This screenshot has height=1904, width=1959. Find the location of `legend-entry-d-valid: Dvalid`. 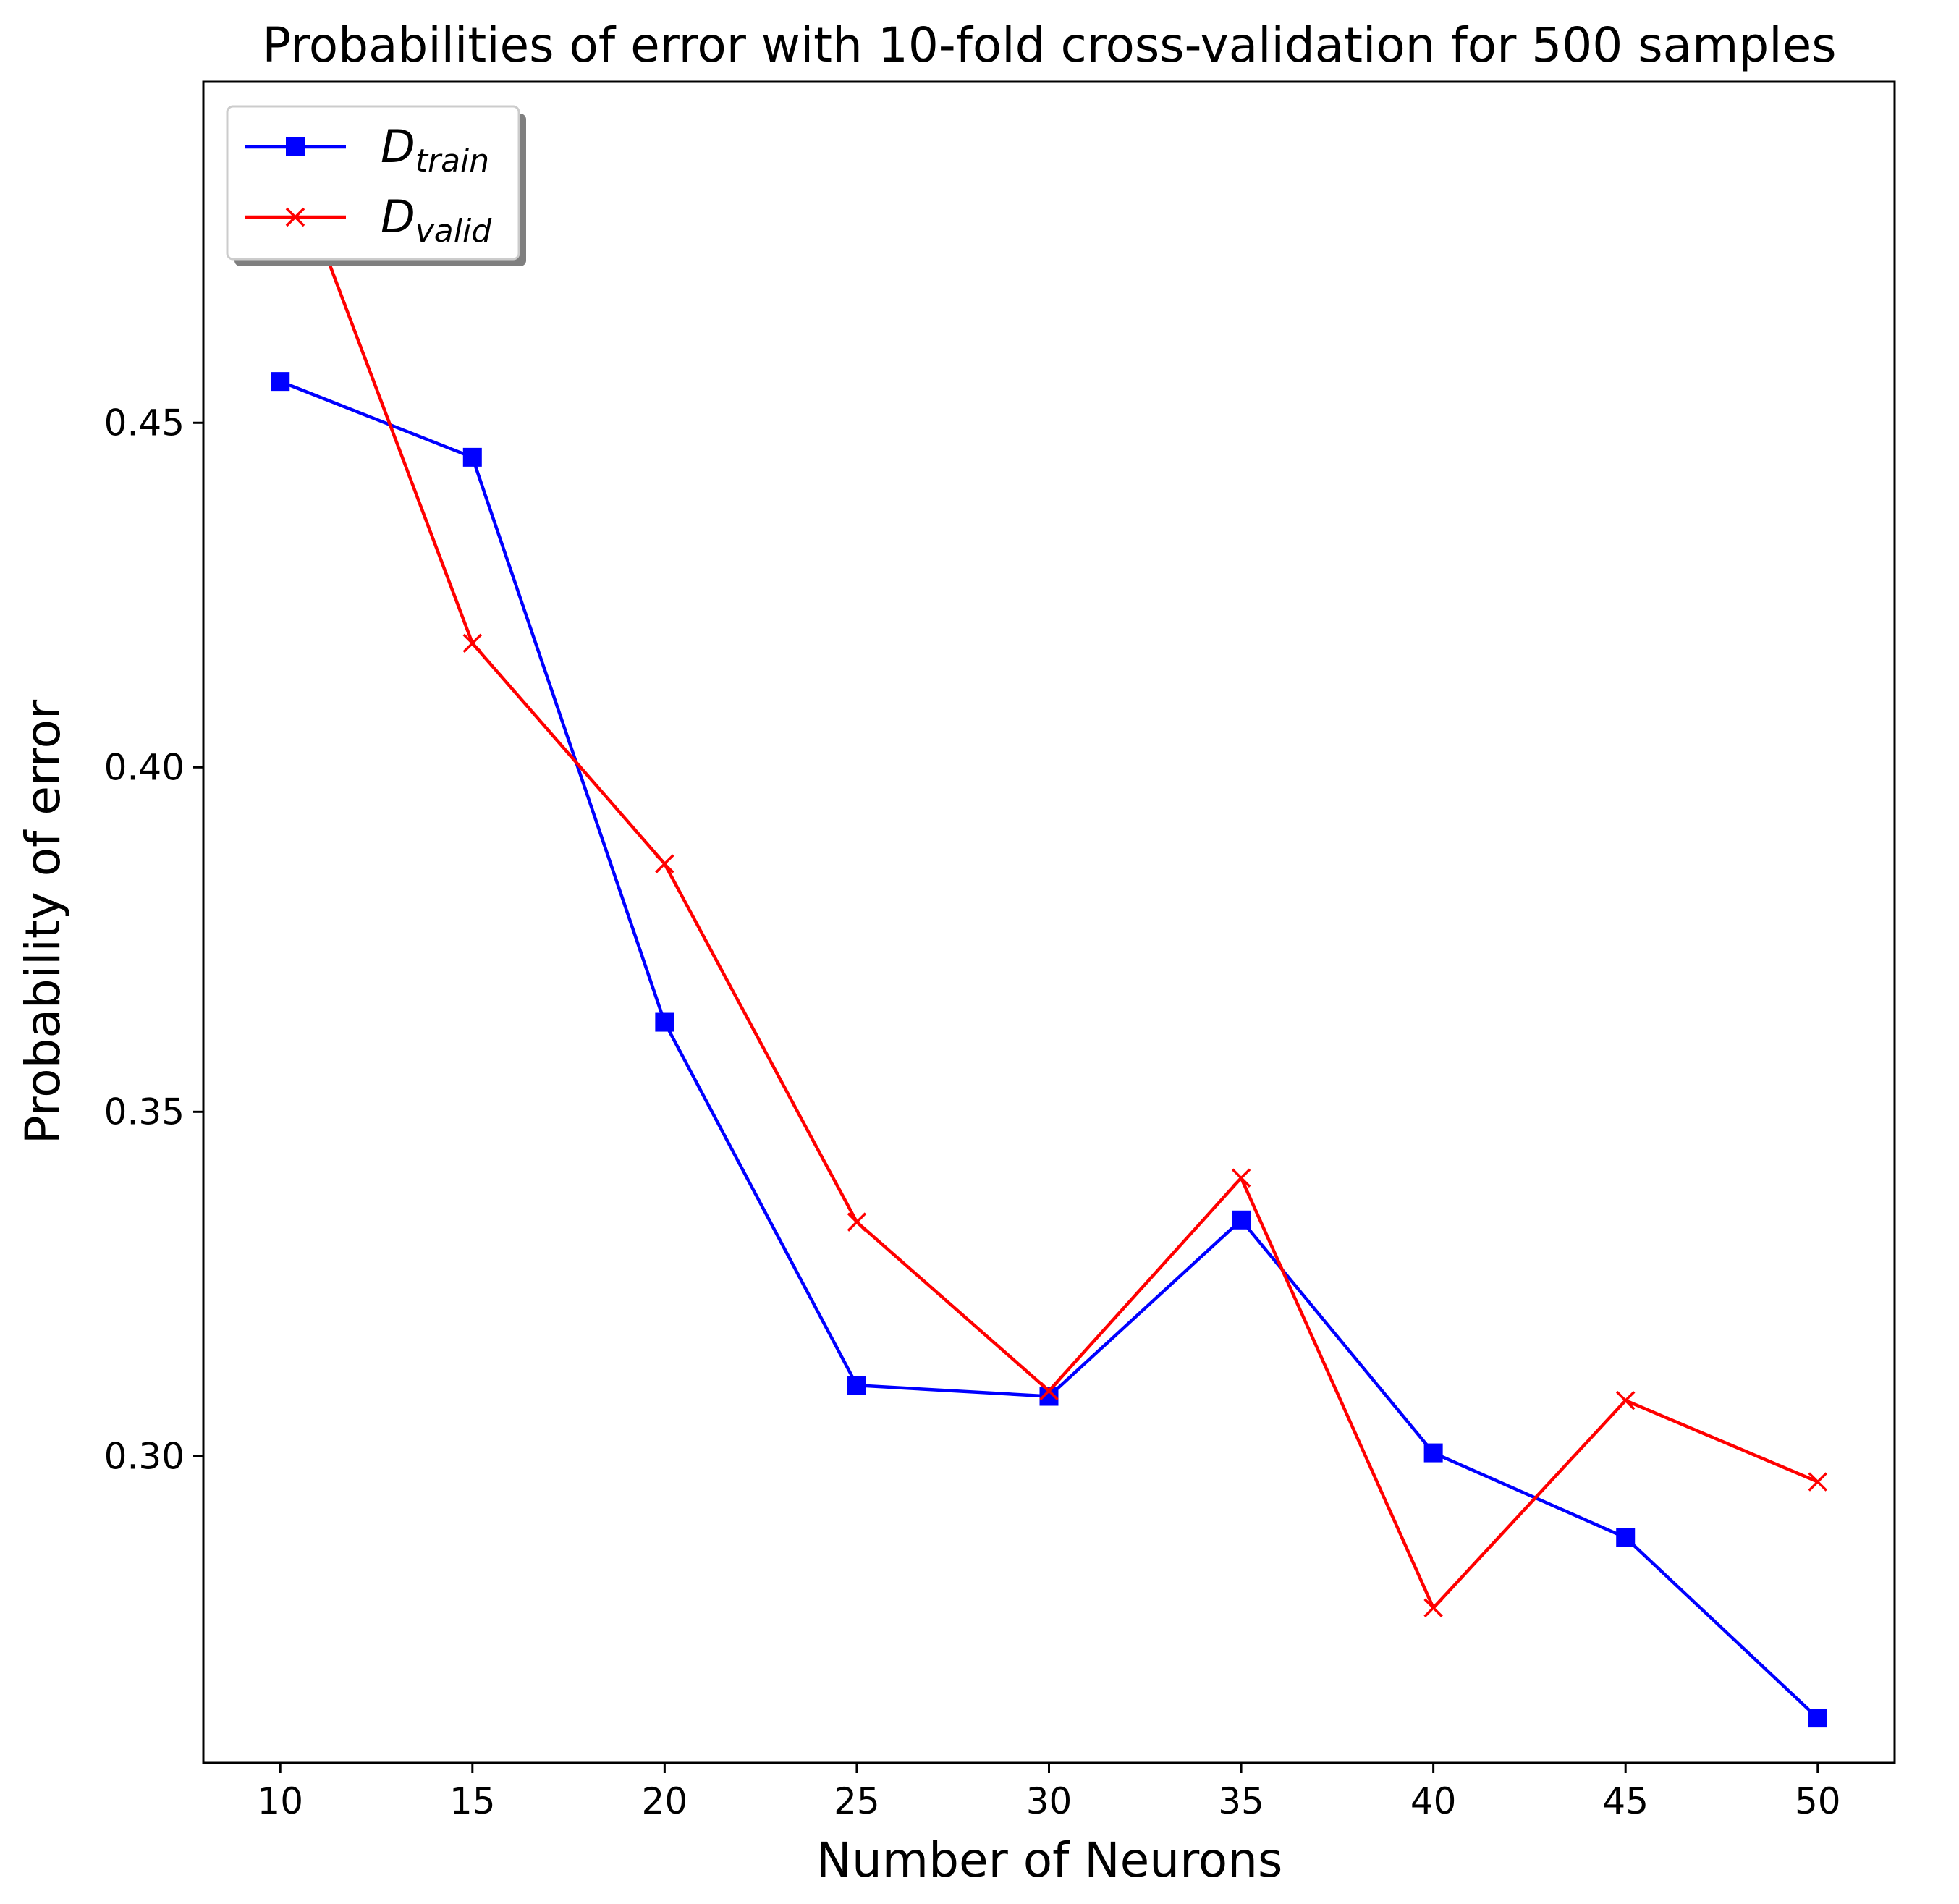

legend-entry-d-valid: Dvalid is located at coordinates (368, 220).